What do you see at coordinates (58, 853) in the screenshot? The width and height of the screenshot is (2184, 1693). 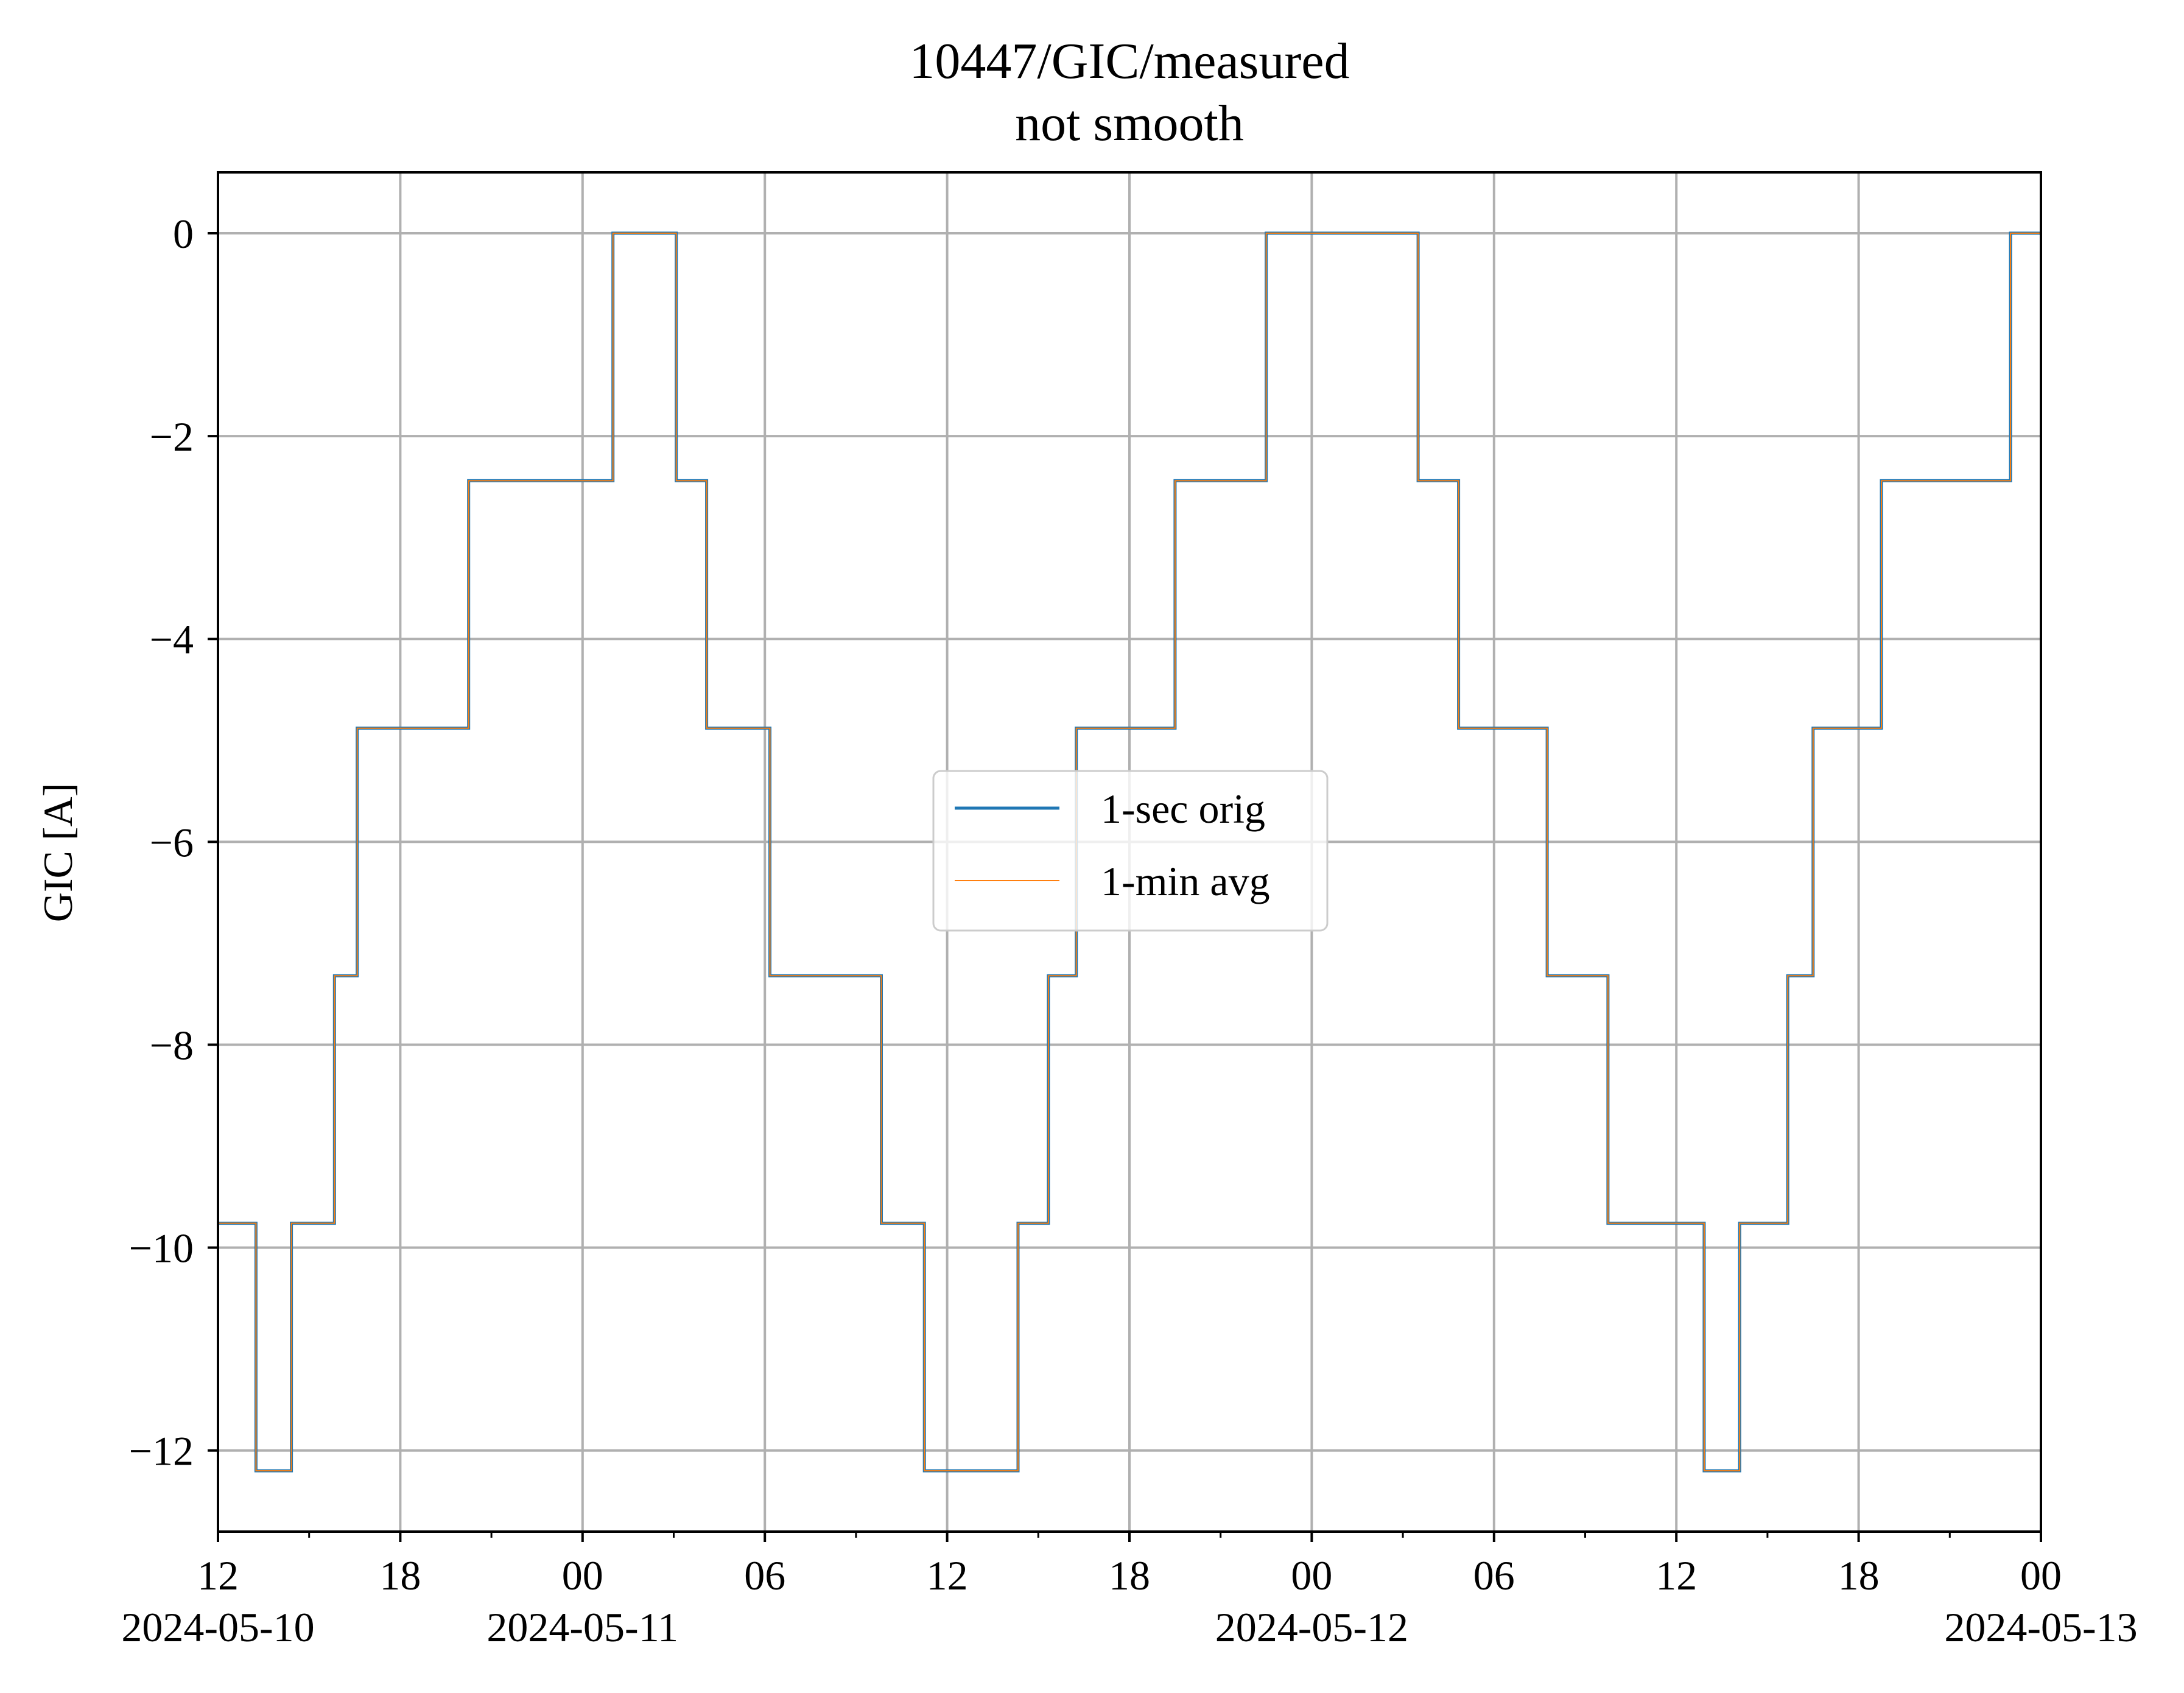 I see `y-axis-label: GIC [A]` at bounding box center [58, 853].